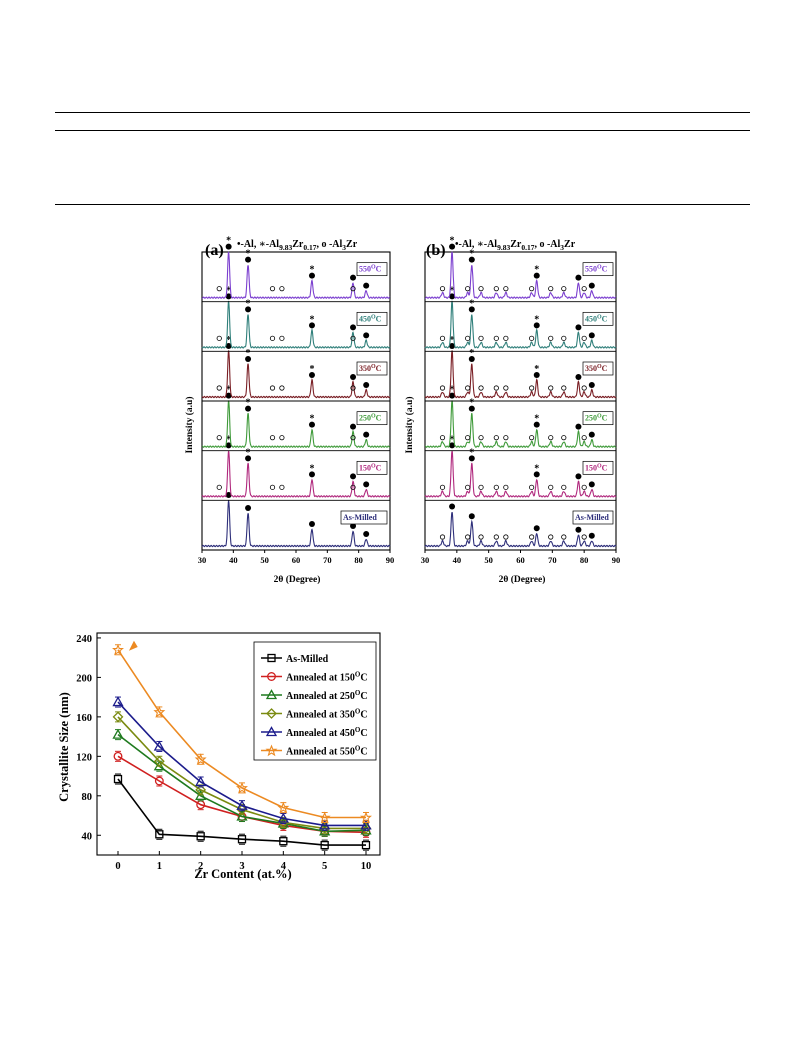 The image size is (793, 1057). Describe the element at coordinates (552, 560) in the screenshot. I see `x-tick-label: 70` at that location.